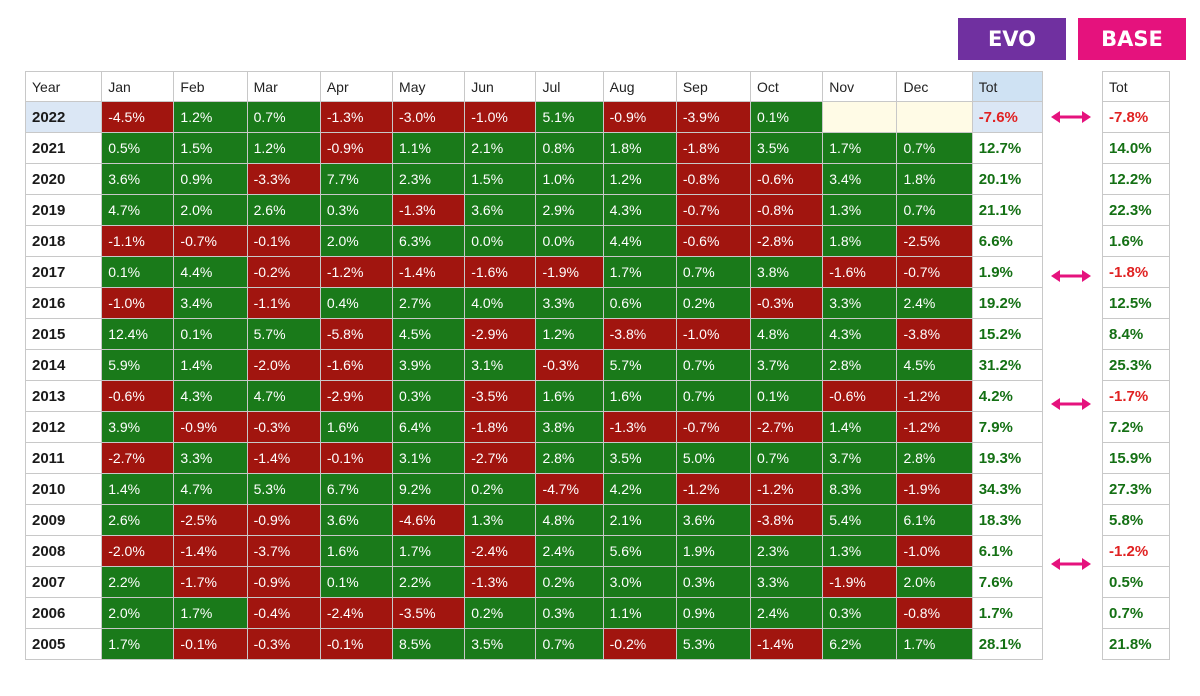 Image resolution: width=1200 pixels, height=696 pixels. Describe the element at coordinates (1136, 117) in the screenshot. I see `base-total-cell: -7.8%` at that location.